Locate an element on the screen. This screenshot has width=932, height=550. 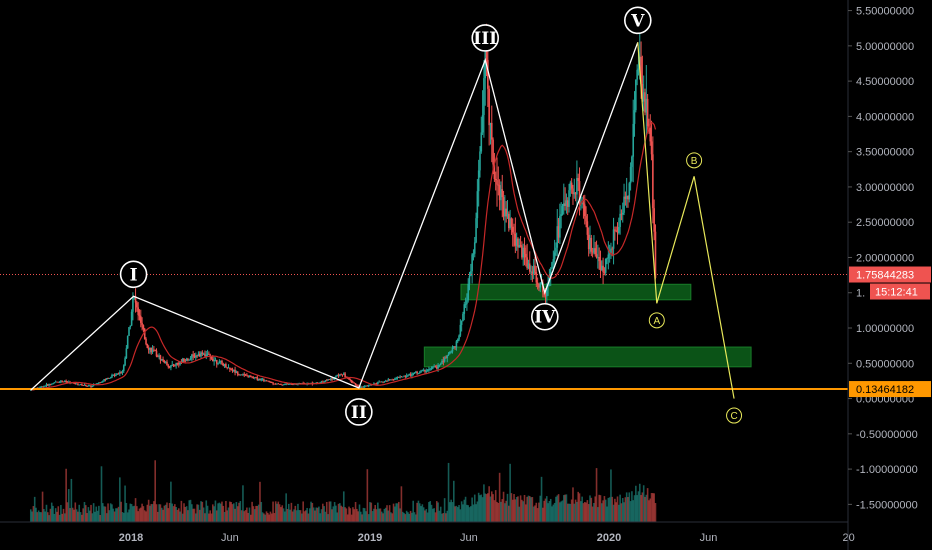
wave-label-circle is located at coordinates (638, 20).